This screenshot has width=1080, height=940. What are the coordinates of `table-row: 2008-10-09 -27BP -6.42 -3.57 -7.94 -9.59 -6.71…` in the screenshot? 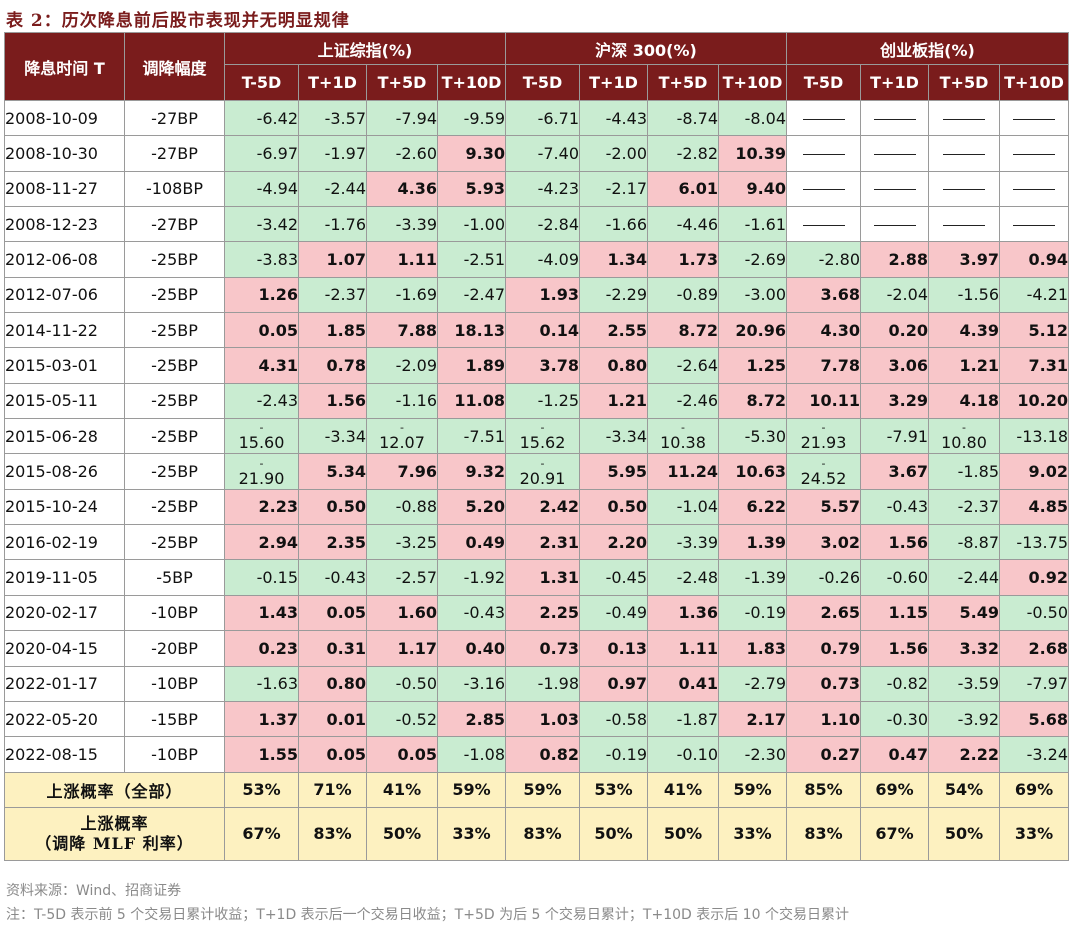 It's located at (536, 118).